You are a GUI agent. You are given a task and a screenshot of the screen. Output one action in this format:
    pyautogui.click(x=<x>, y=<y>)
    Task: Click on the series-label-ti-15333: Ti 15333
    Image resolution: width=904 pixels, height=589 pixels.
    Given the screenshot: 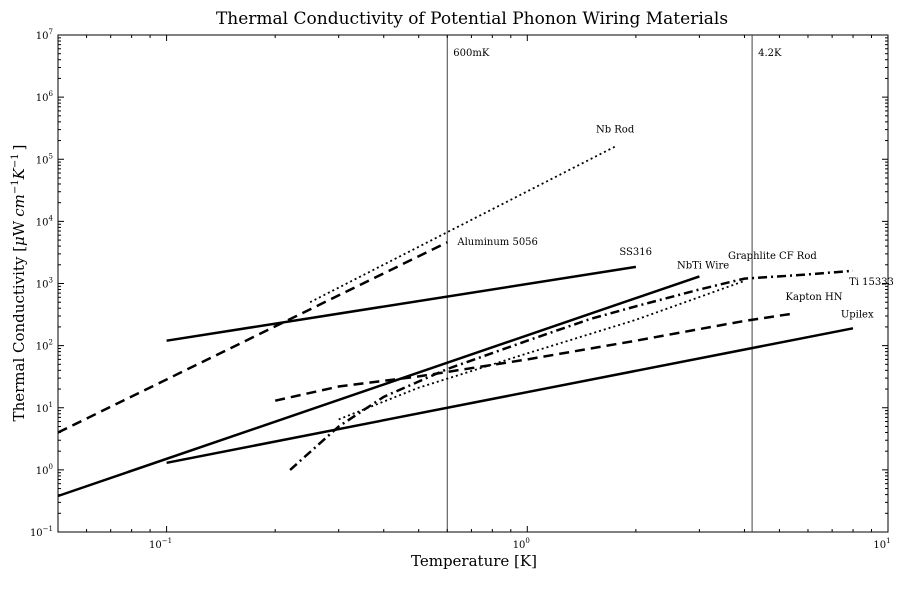 What is the action you would take?
    pyautogui.click(x=871, y=282)
    